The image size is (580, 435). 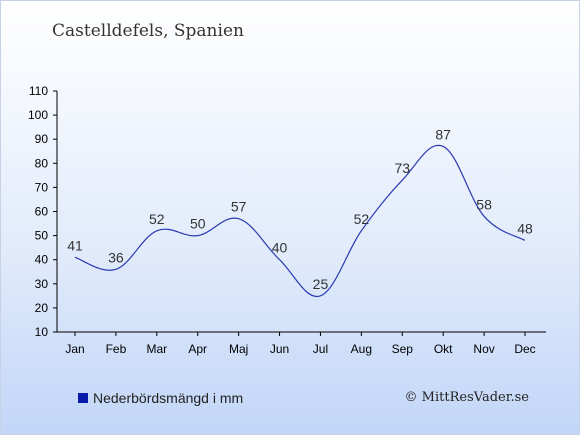 I want to click on data-label: 36, so click(x=116, y=257).